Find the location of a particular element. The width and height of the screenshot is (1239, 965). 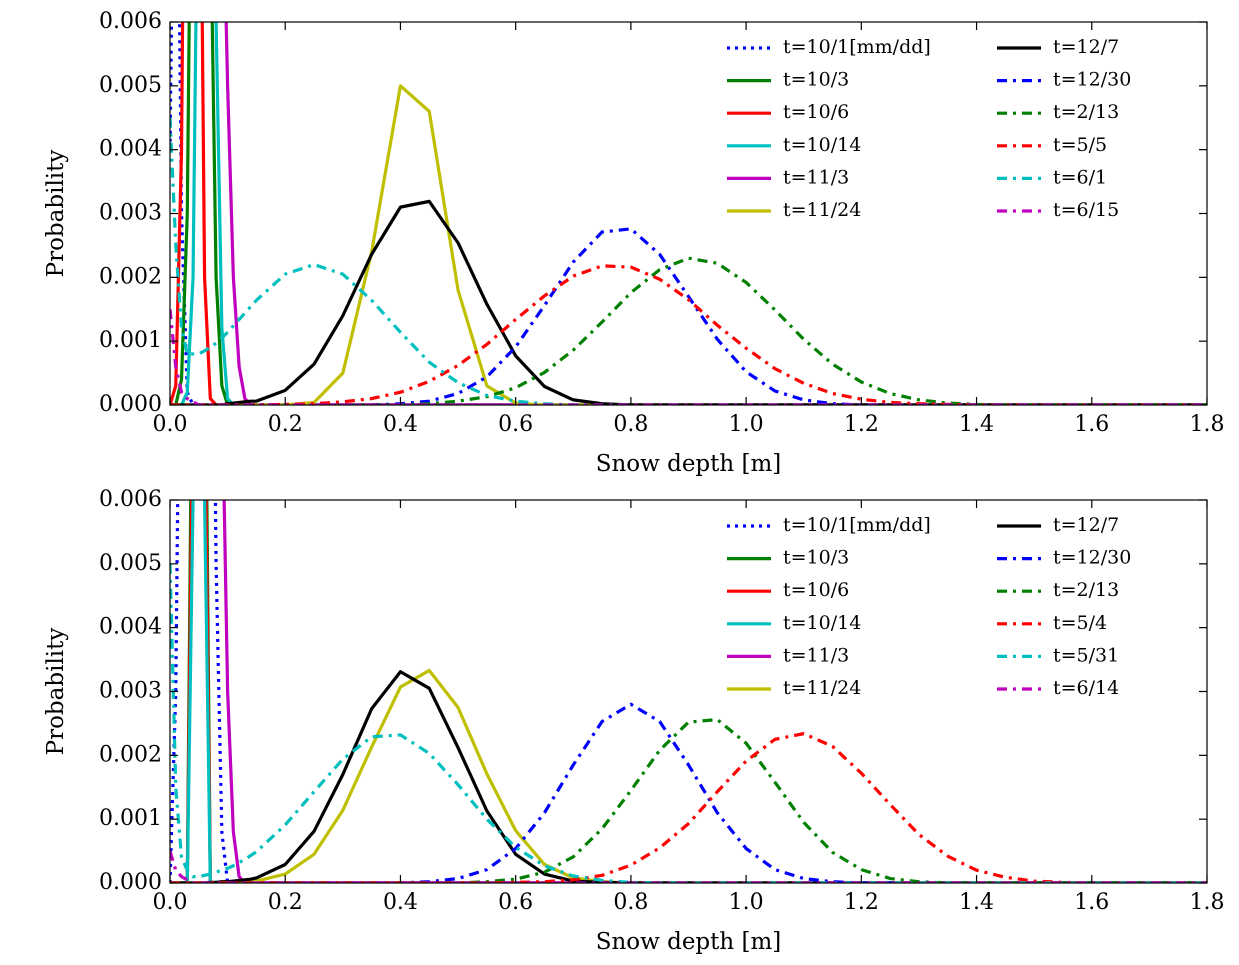

legend-label: t=5/4 is located at coordinates (1080, 623).